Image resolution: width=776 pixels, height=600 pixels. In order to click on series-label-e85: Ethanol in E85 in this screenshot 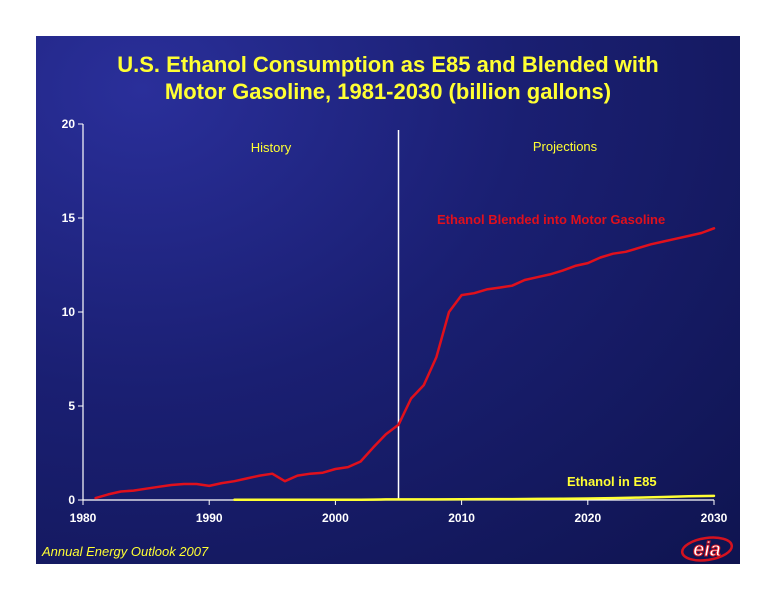, I will do `click(612, 481)`.